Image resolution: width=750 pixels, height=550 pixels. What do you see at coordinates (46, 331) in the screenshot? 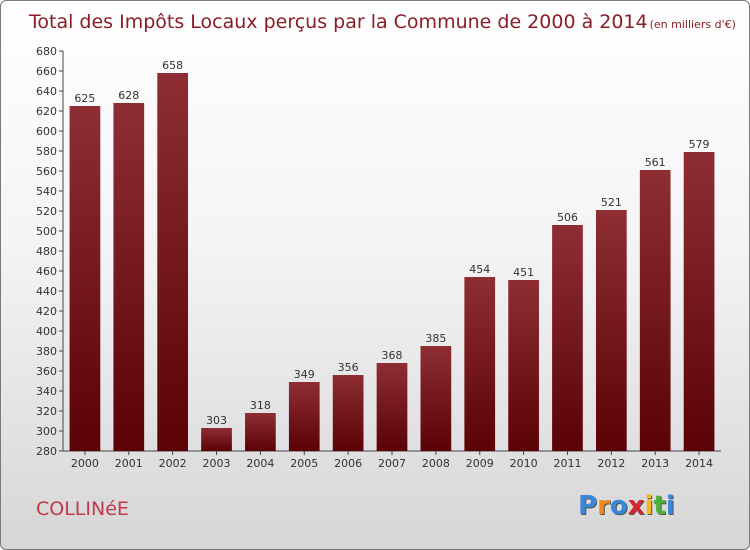
I see `y-tick-label: 400` at bounding box center [46, 331].